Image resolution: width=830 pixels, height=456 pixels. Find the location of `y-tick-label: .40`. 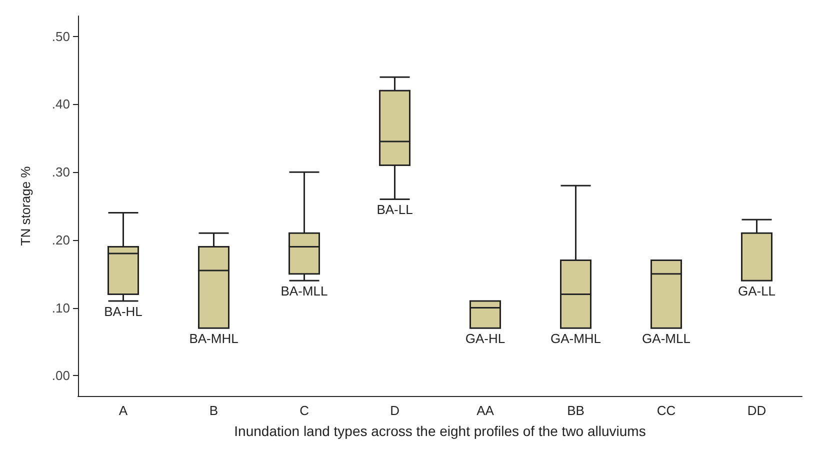

y-tick-label: .40 is located at coordinates (61, 104).